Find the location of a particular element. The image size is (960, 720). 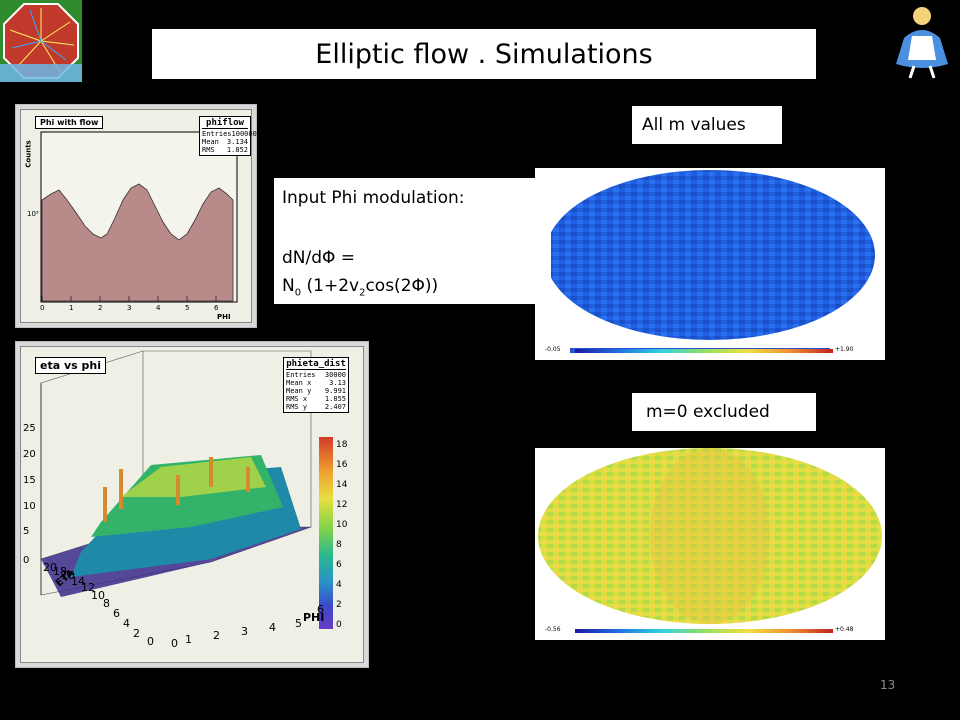

map-m0-plot is located at coordinates (710, 536).